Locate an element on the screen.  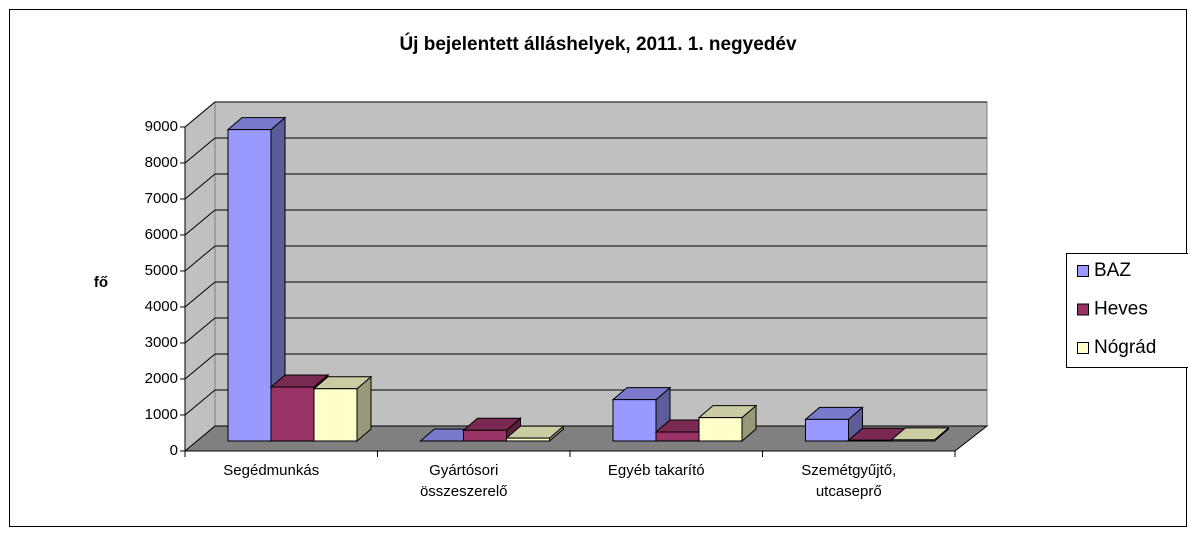
x-tick-label: Gyártósori összeszerelő is located at coordinates (463, 481).